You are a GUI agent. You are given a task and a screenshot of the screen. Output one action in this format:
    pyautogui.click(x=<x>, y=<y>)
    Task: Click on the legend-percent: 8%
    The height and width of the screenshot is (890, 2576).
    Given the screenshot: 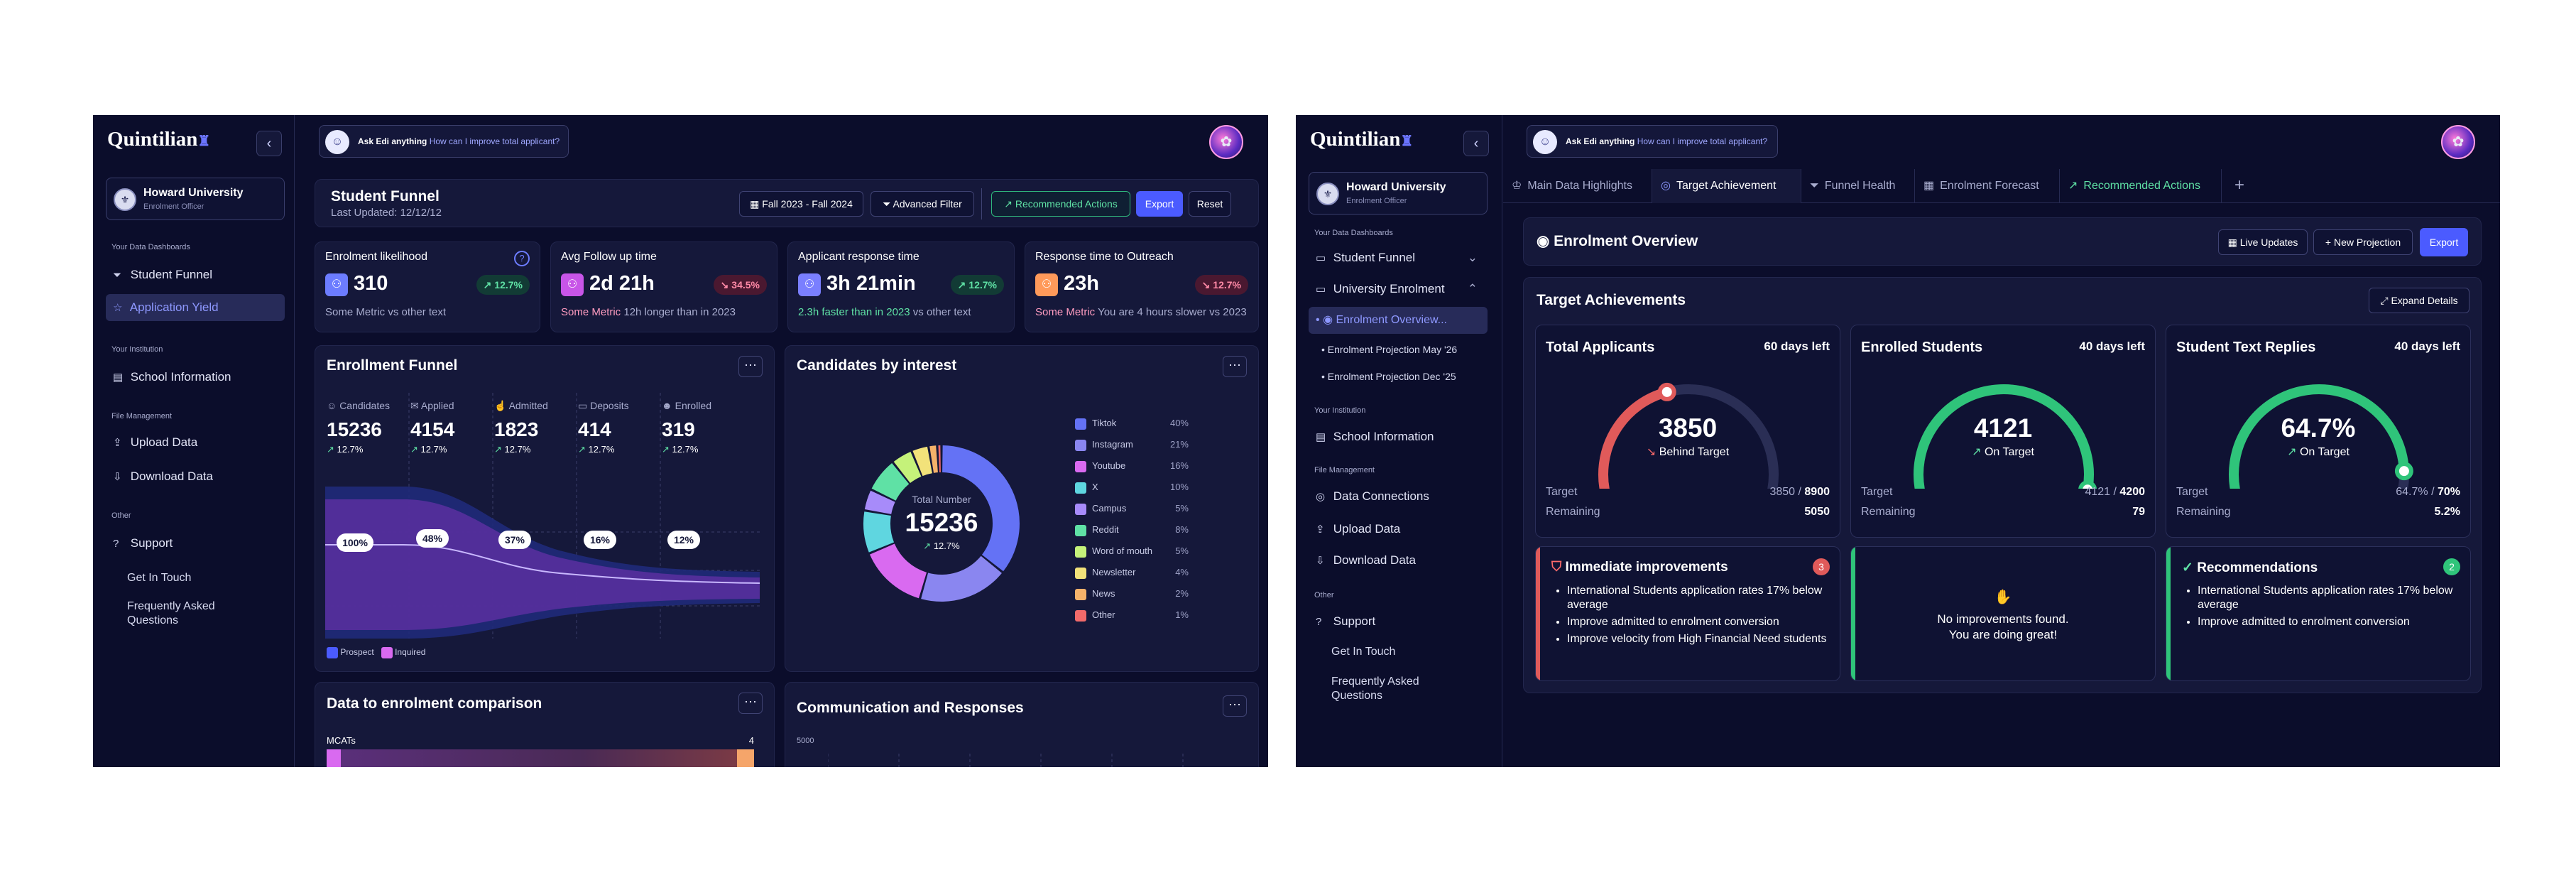 What is the action you would take?
    pyautogui.click(x=1182, y=529)
    